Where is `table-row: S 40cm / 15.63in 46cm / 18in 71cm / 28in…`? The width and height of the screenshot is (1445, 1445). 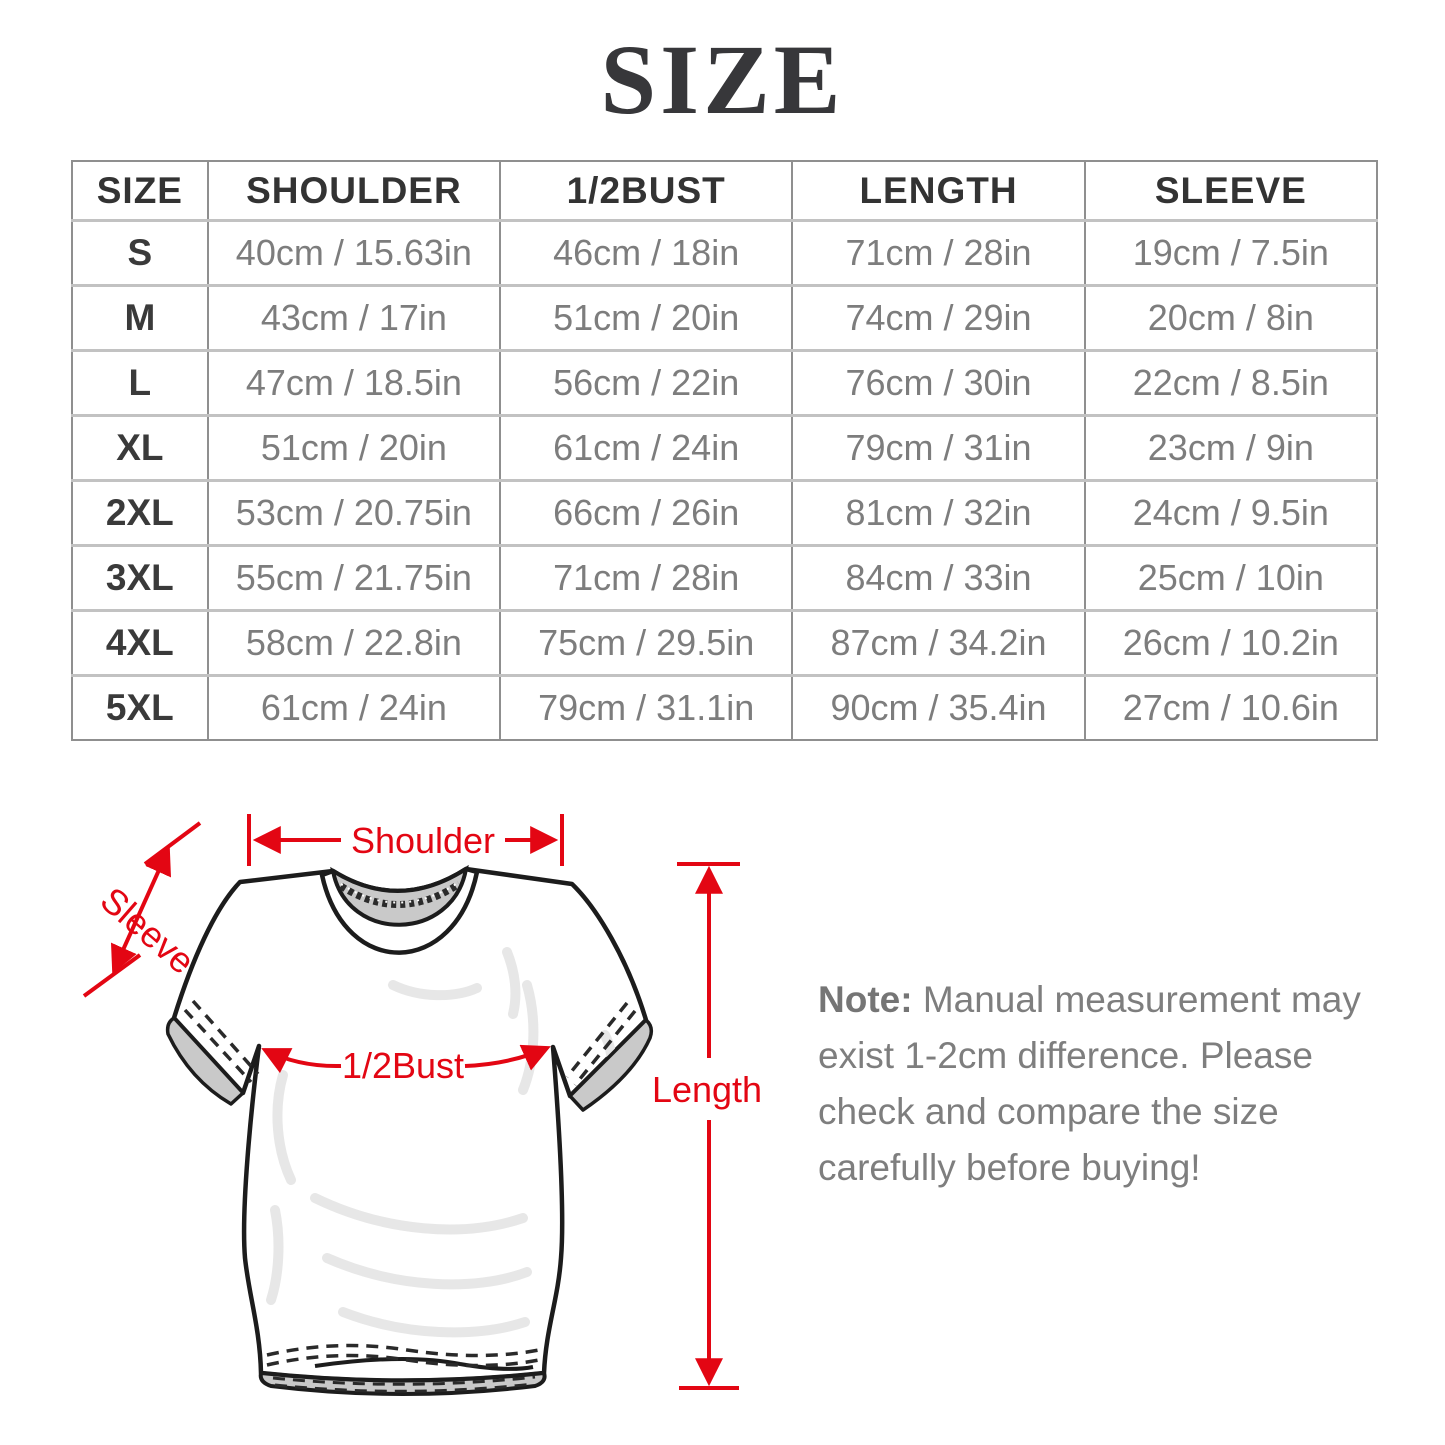 table-row: S 40cm / 15.63in 46cm / 18in 71cm / 28in… is located at coordinates (725, 253).